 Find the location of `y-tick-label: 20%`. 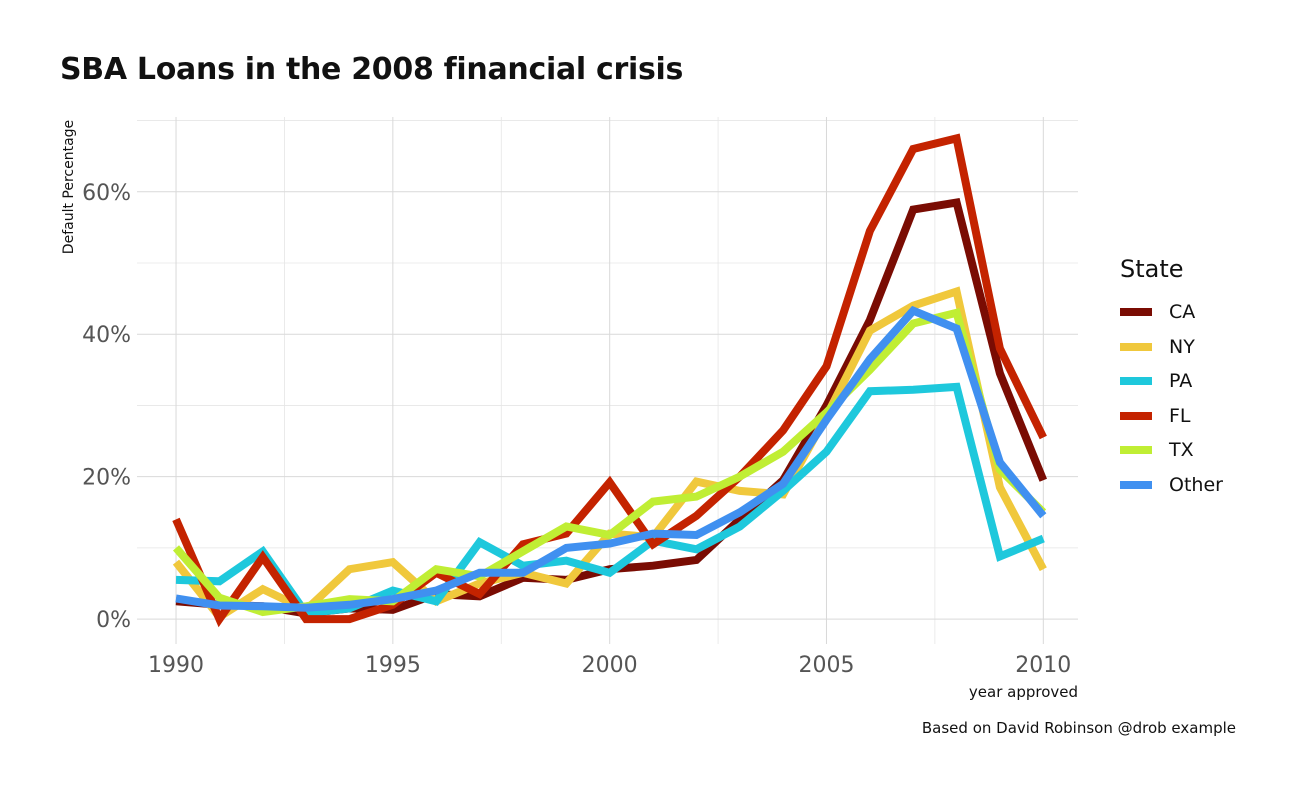

y-tick-label: 20% is located at coordinates (106, 478).